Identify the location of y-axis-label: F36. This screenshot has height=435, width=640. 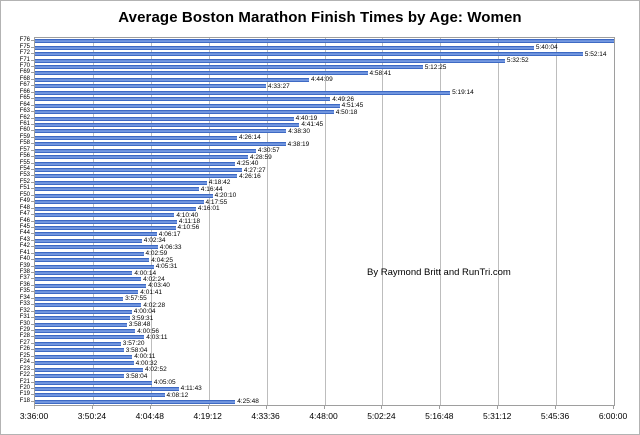
(24, 284).